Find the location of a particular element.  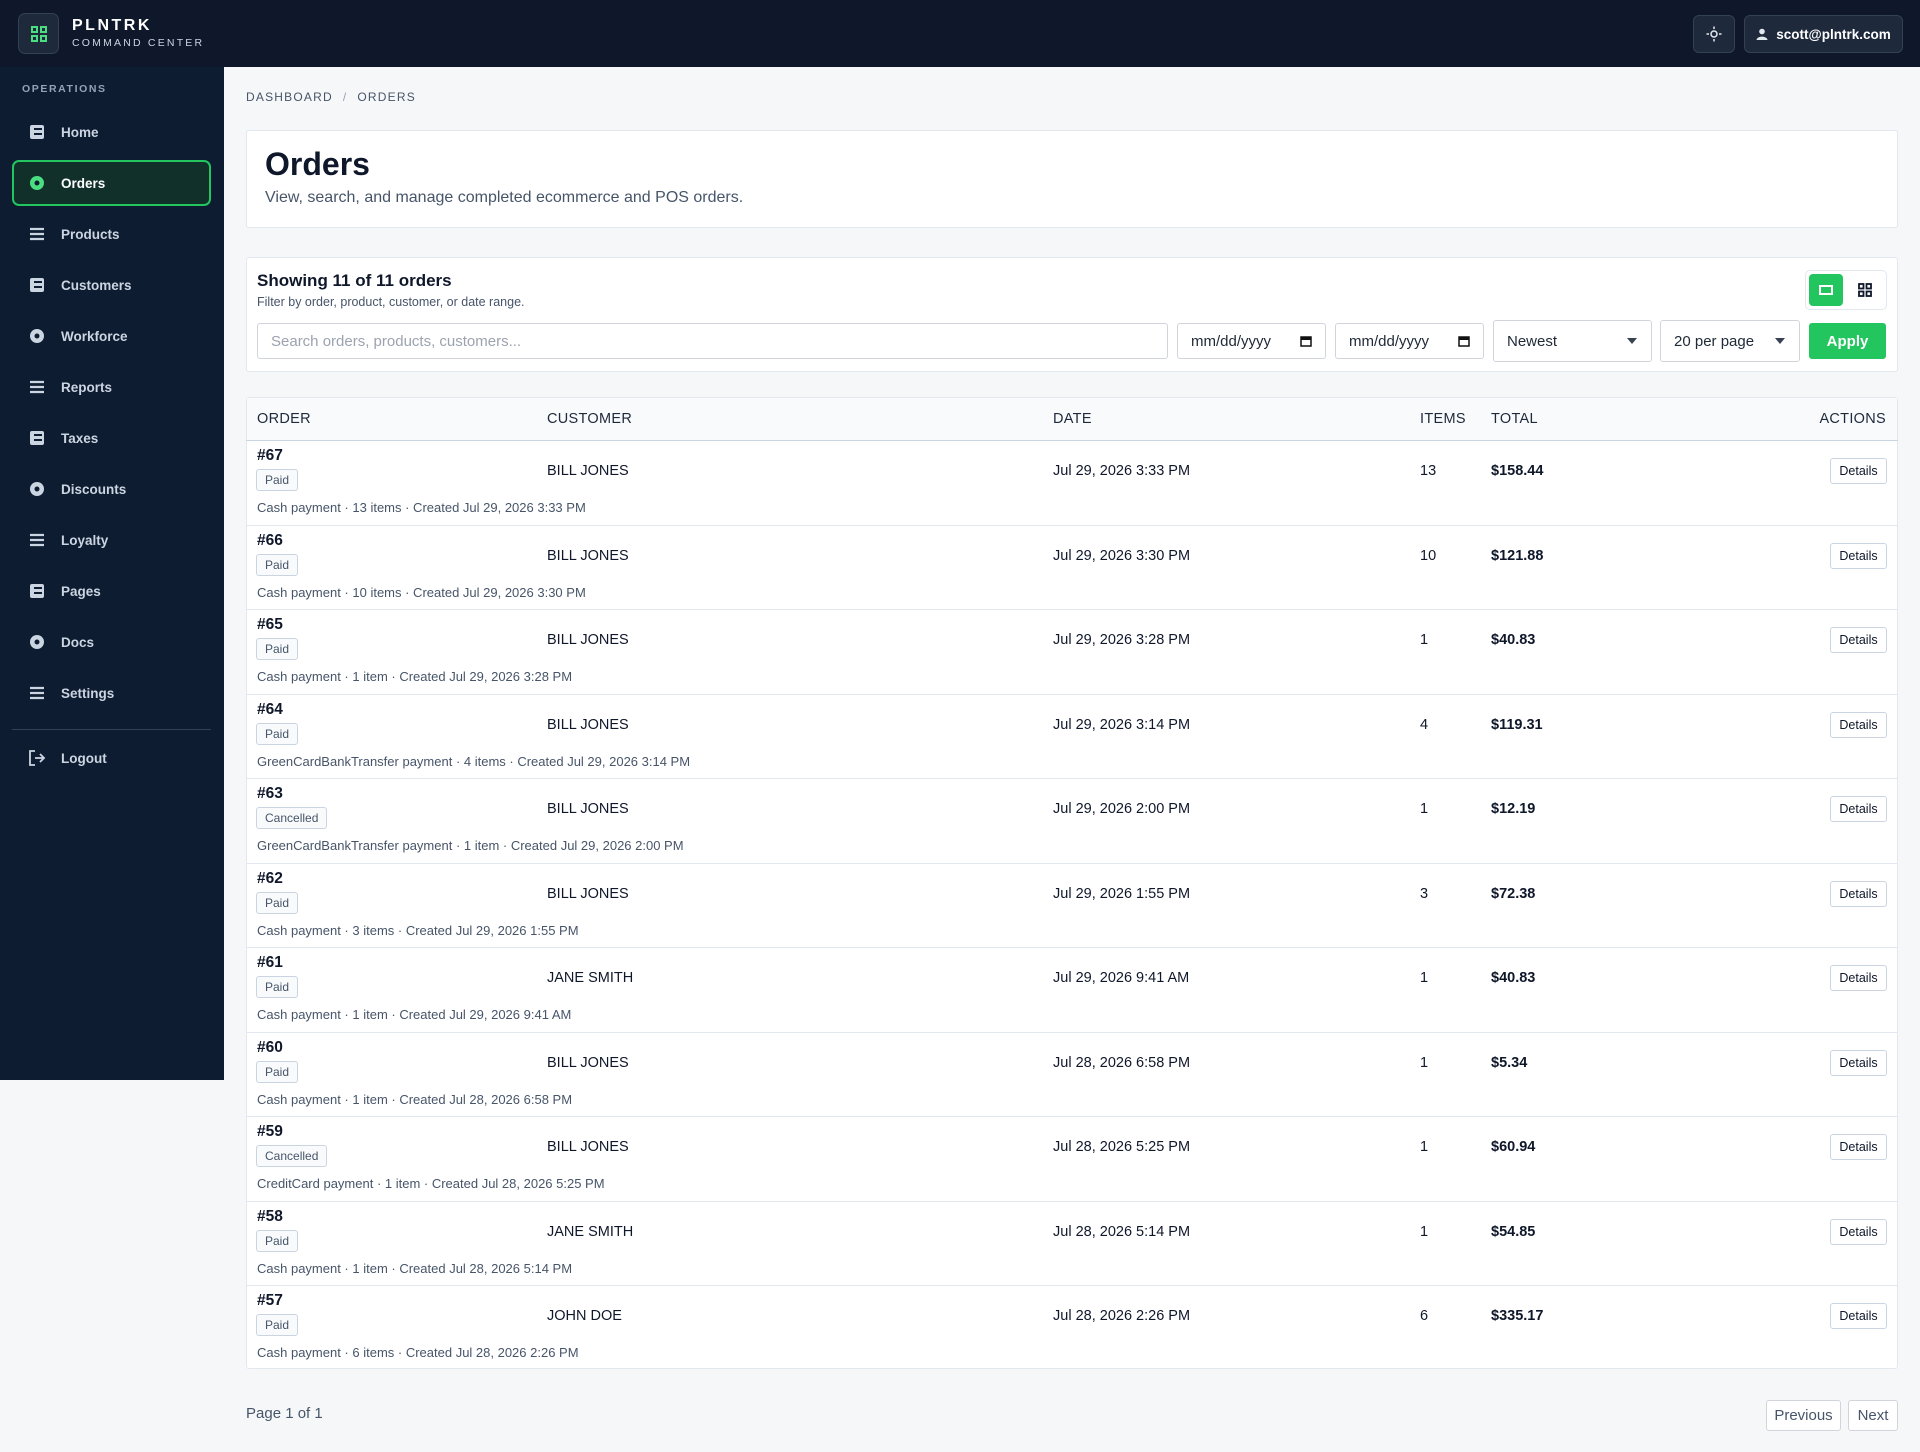

nav-label: Settings is located at coordinates (88, 693).